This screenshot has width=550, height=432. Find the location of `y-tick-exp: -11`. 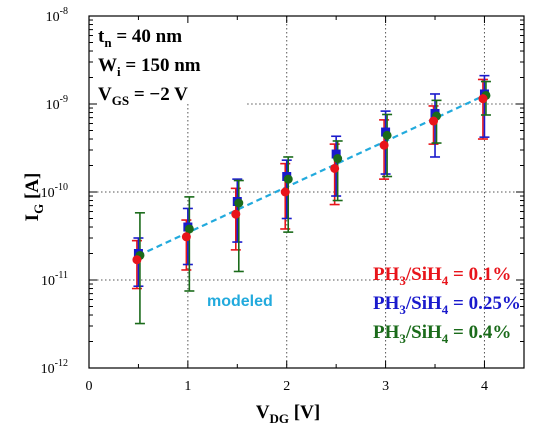

y-tick-exp: -11 is located at coordinates (61, 275).